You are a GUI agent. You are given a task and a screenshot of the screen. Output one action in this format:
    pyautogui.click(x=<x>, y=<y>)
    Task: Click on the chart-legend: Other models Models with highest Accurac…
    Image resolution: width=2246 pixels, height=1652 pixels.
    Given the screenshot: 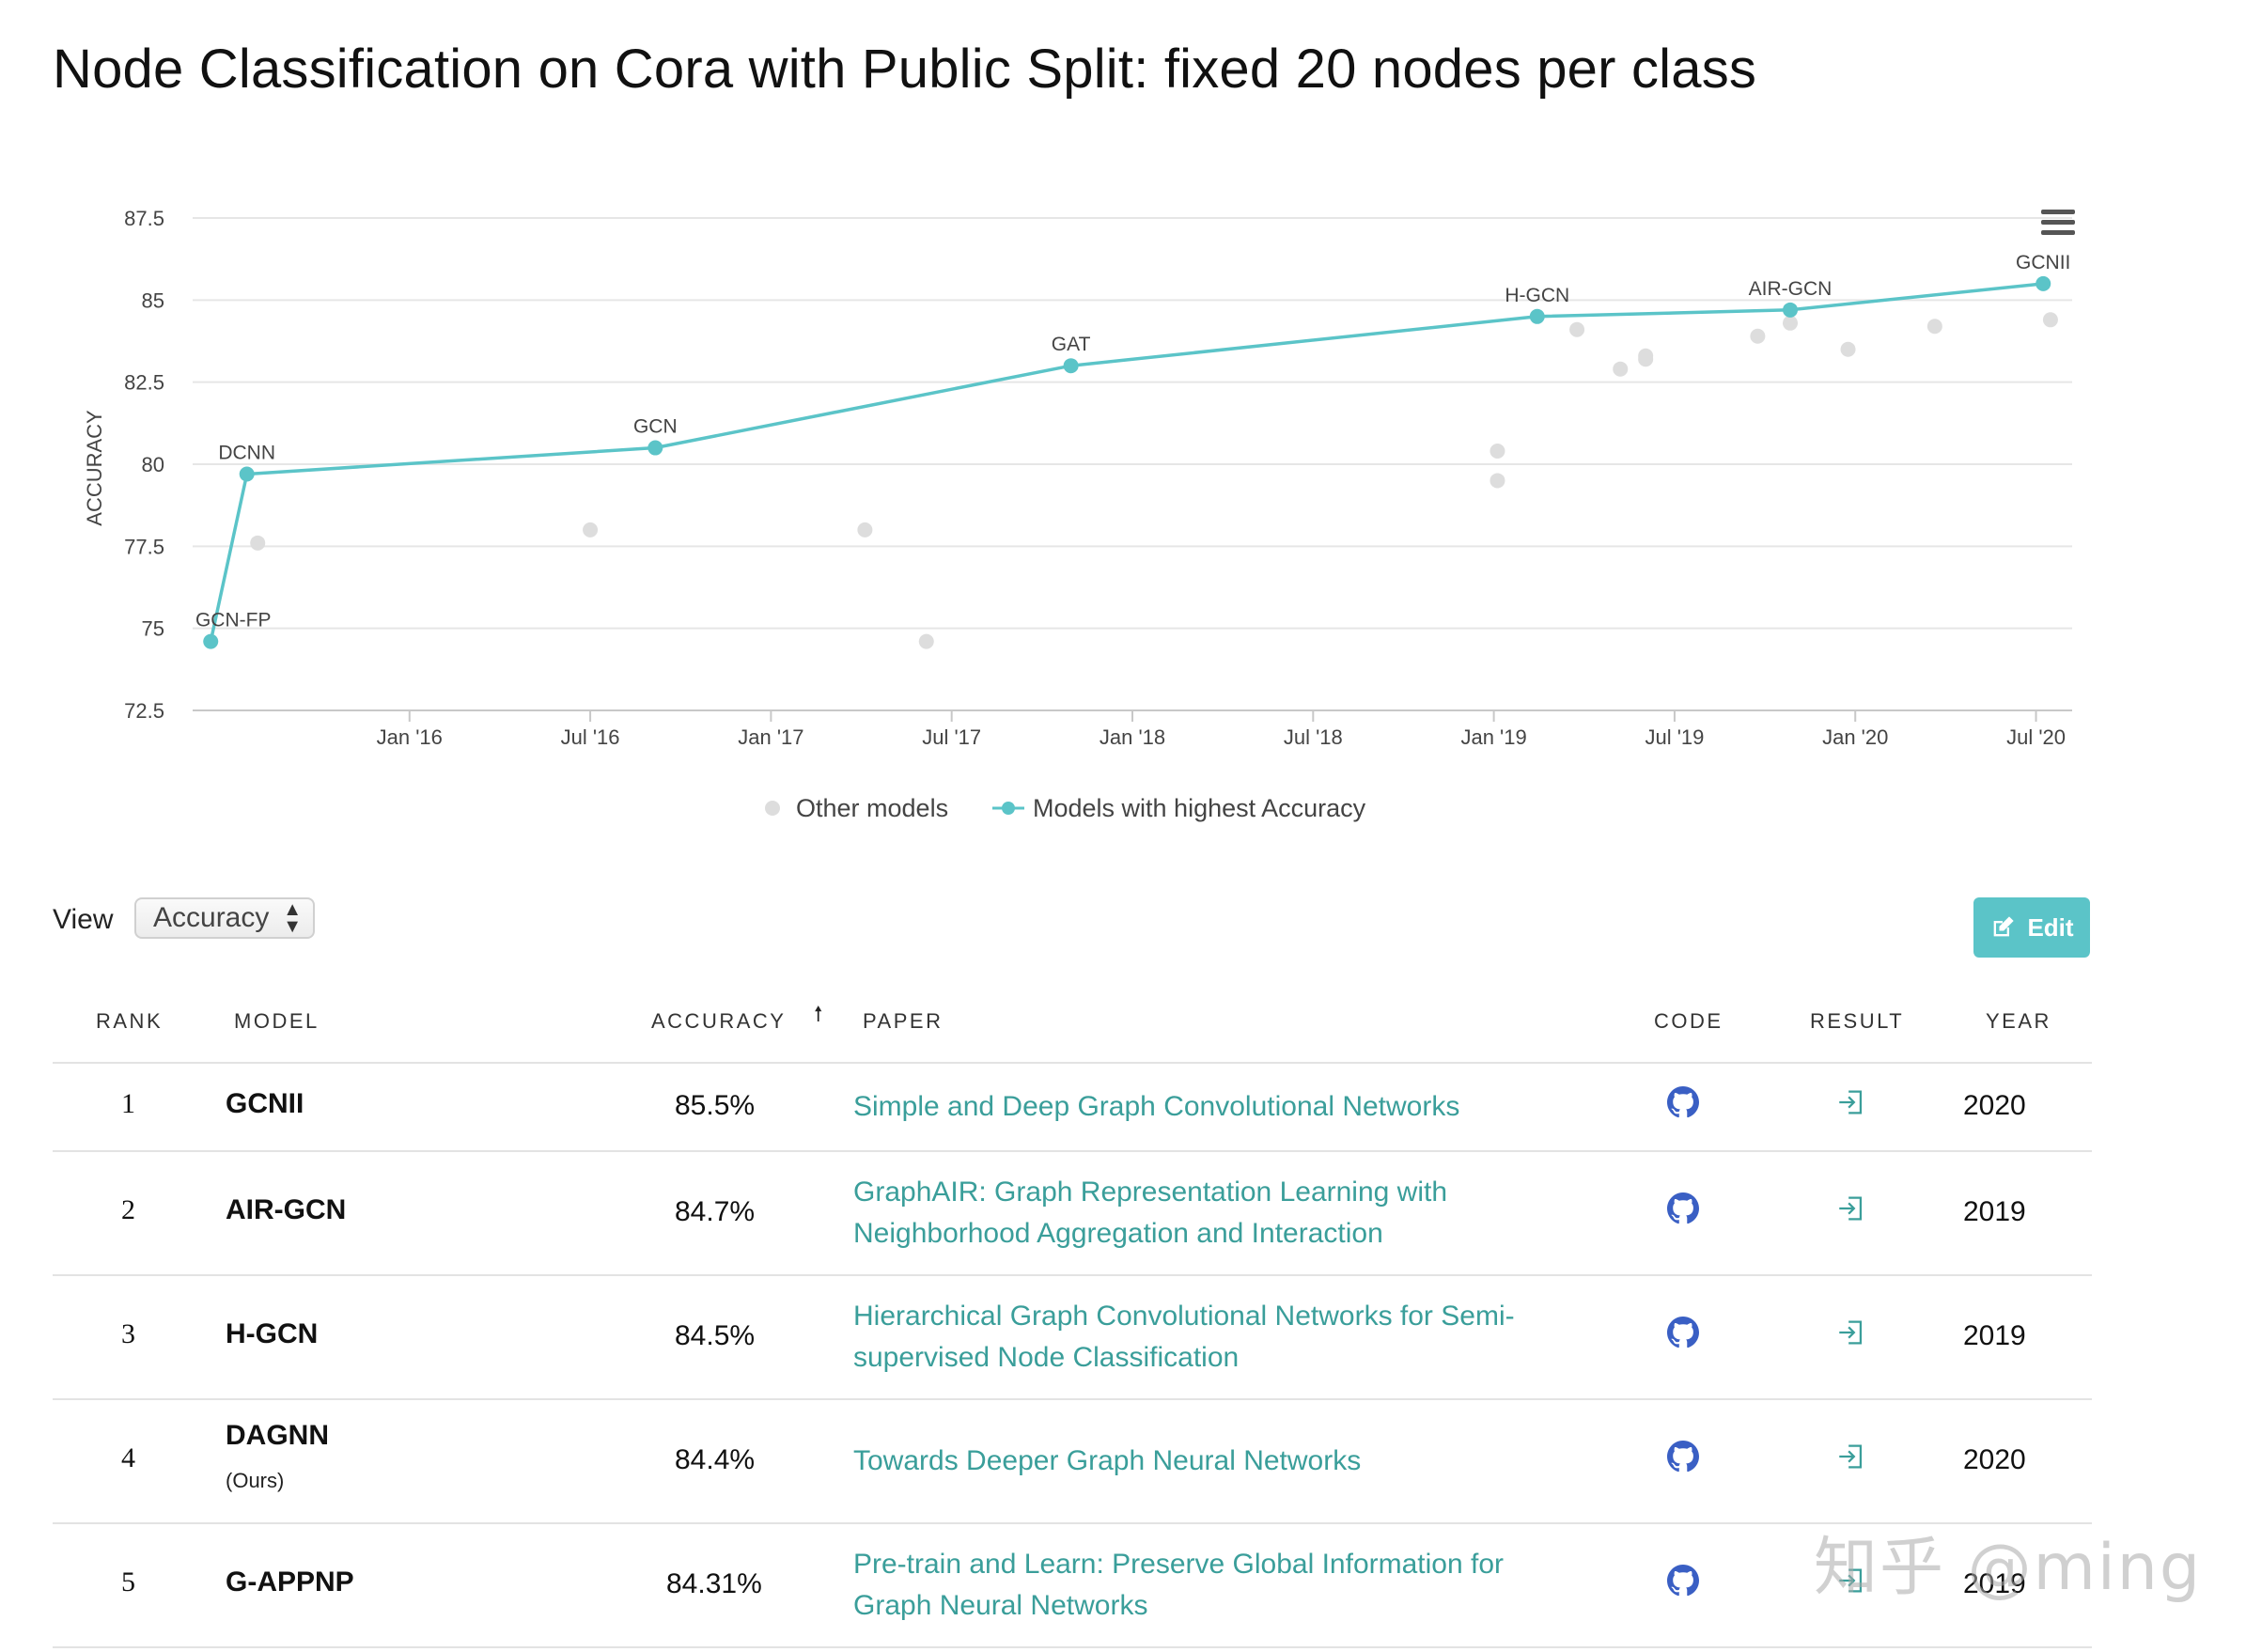 What is the action you would take?
    pyautogui.click(x=1066, y=808)
    